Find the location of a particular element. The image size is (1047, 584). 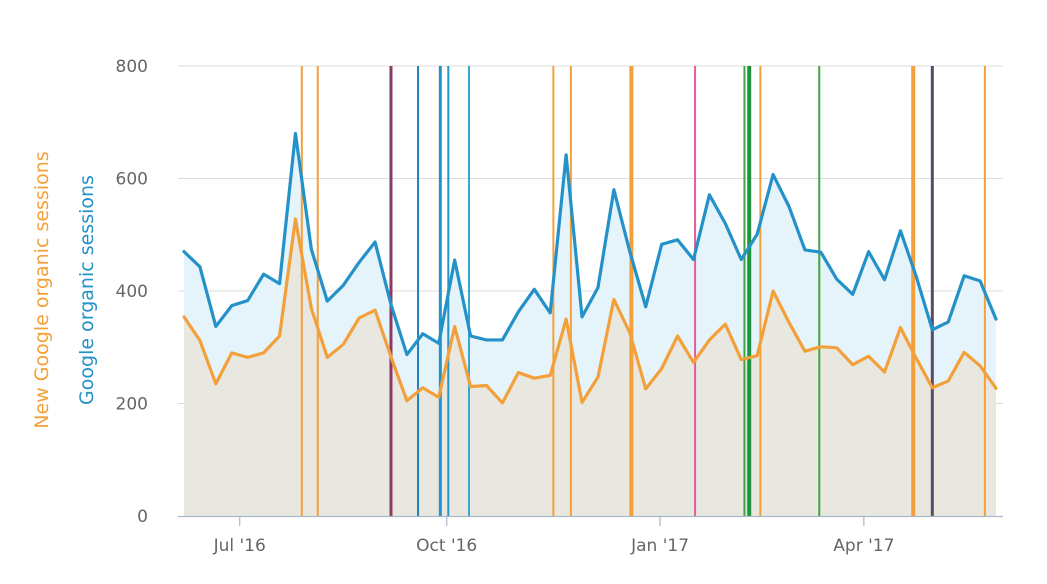

y-tick-label-600: 600 is located at coordinates (132, 180).